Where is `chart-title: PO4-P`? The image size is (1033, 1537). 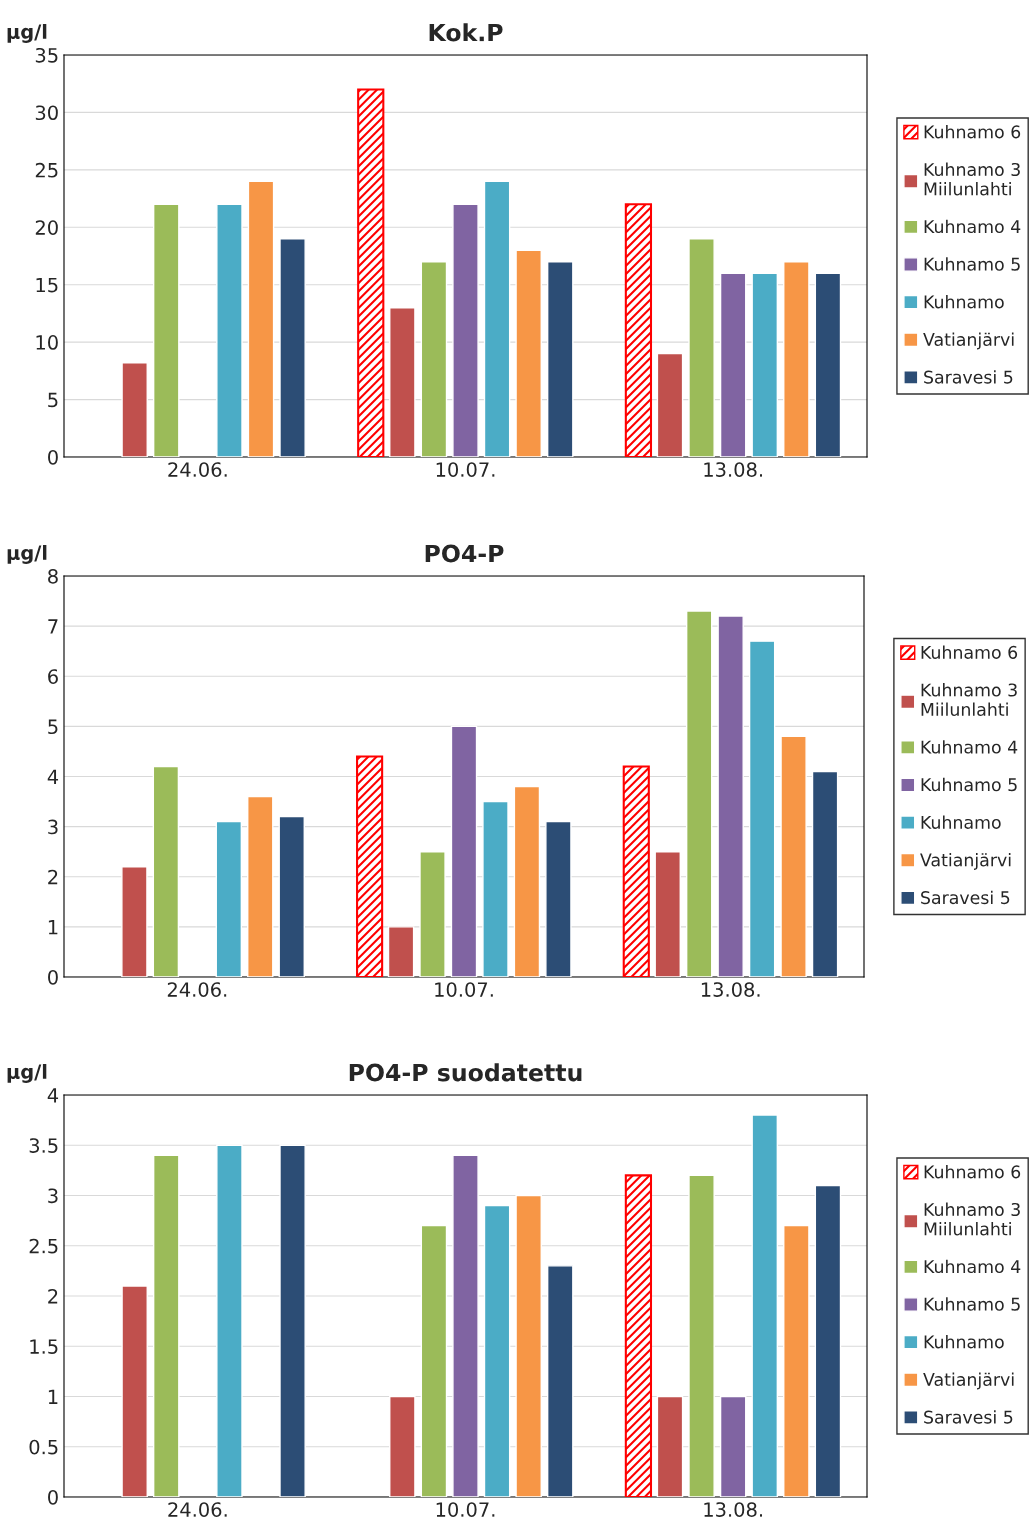
chart-title: PO4-P is located at coordinates (464, 553).